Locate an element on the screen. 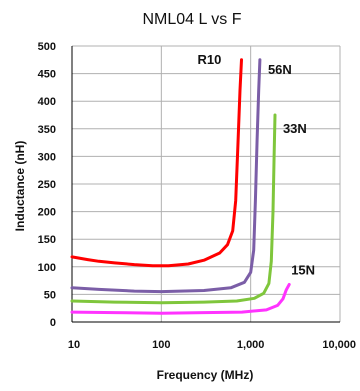 The width and height of the screenshot is (360, 391). series-label-r10: R10 is located at coordinates (210, 59).